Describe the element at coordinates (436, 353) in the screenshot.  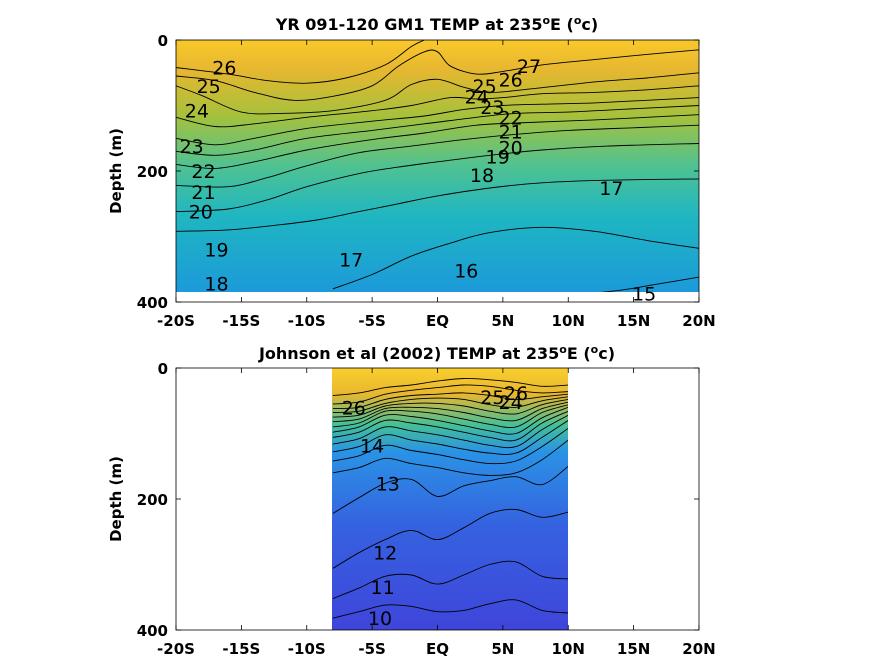
I see `chart-title-bottom: Johnson et al (2002) TEMP at 235oE (oc)` at that location.